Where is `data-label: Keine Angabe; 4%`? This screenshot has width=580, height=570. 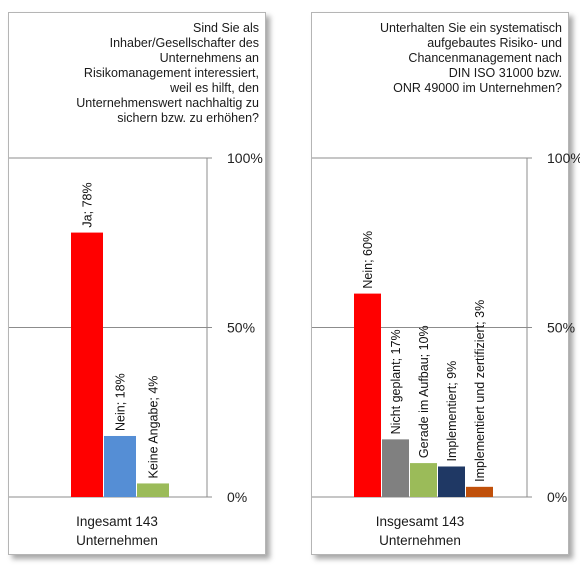
data-label: Keine Angabe; 4% is located at coordinates (154, 427).